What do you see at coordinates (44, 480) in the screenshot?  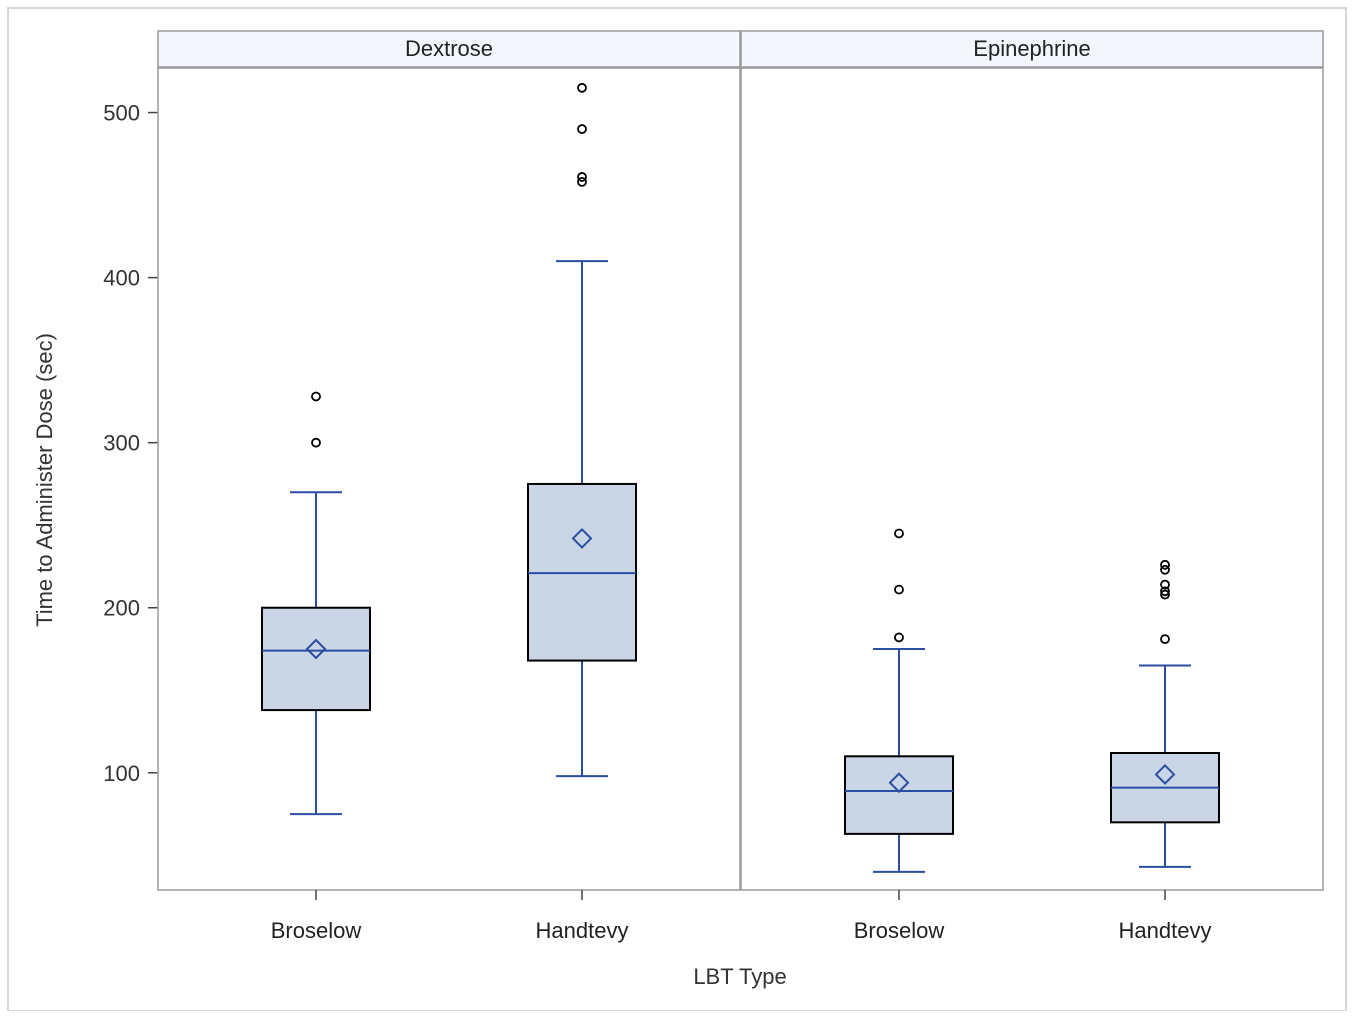 I see `y-axis-label: Time to Administer Dose (sec)` at bounding box center [44, 480].